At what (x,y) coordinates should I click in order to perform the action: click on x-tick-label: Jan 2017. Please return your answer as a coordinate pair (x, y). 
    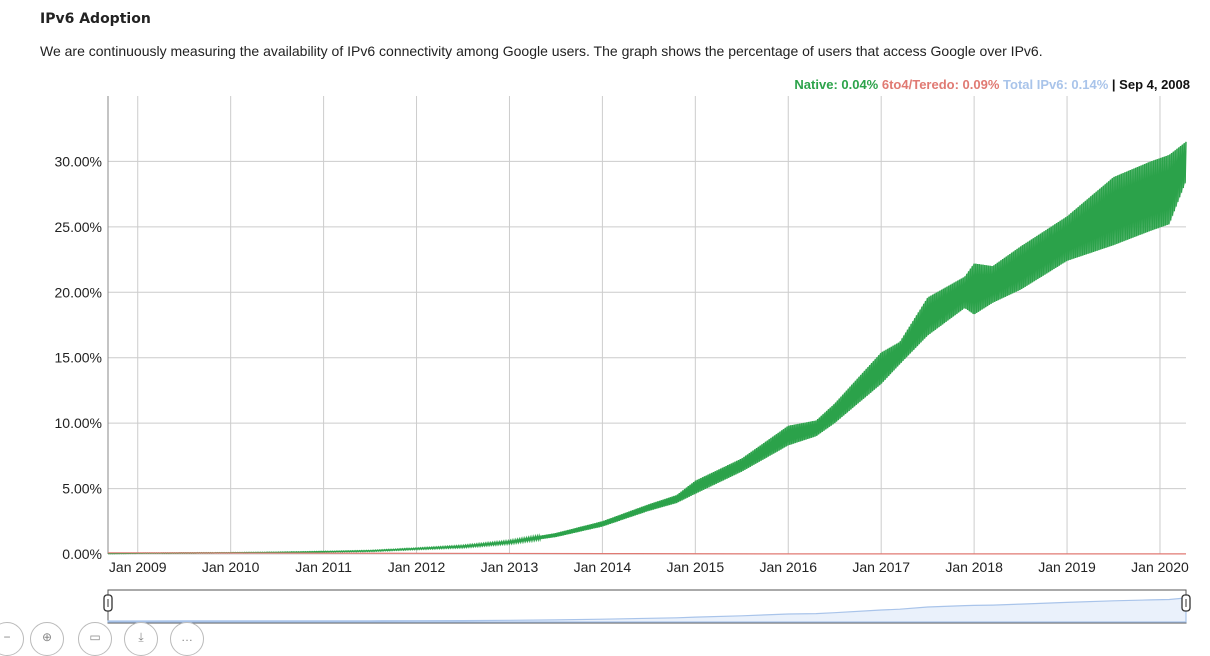
    Looking at the image, I should click on (881, 567).